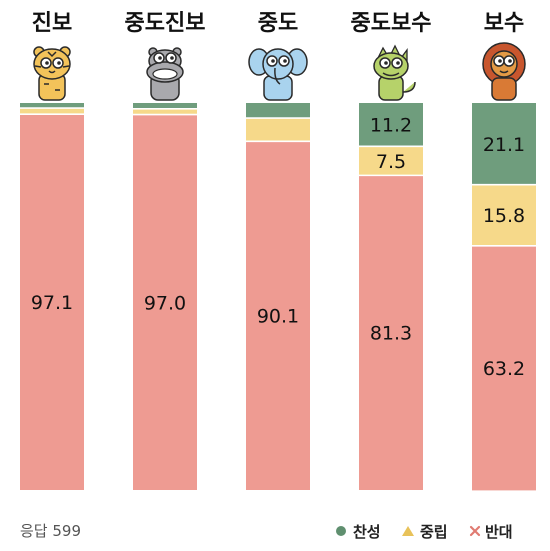 This screenshot has height=551, width=550. What do you see at coordinates (50, 531) in the screenshot?
I see `response-count: 응답 599` at bounding box center [50, 531].